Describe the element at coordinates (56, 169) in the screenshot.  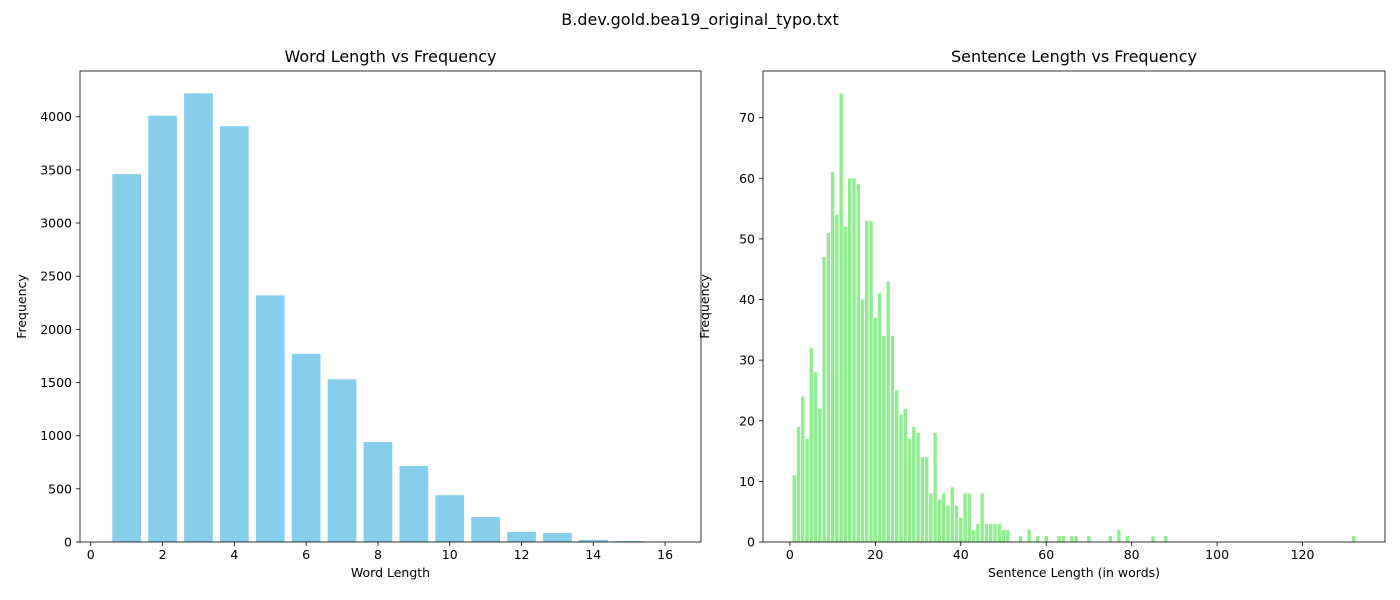
I see `y-tick-label: 3500` at that location.